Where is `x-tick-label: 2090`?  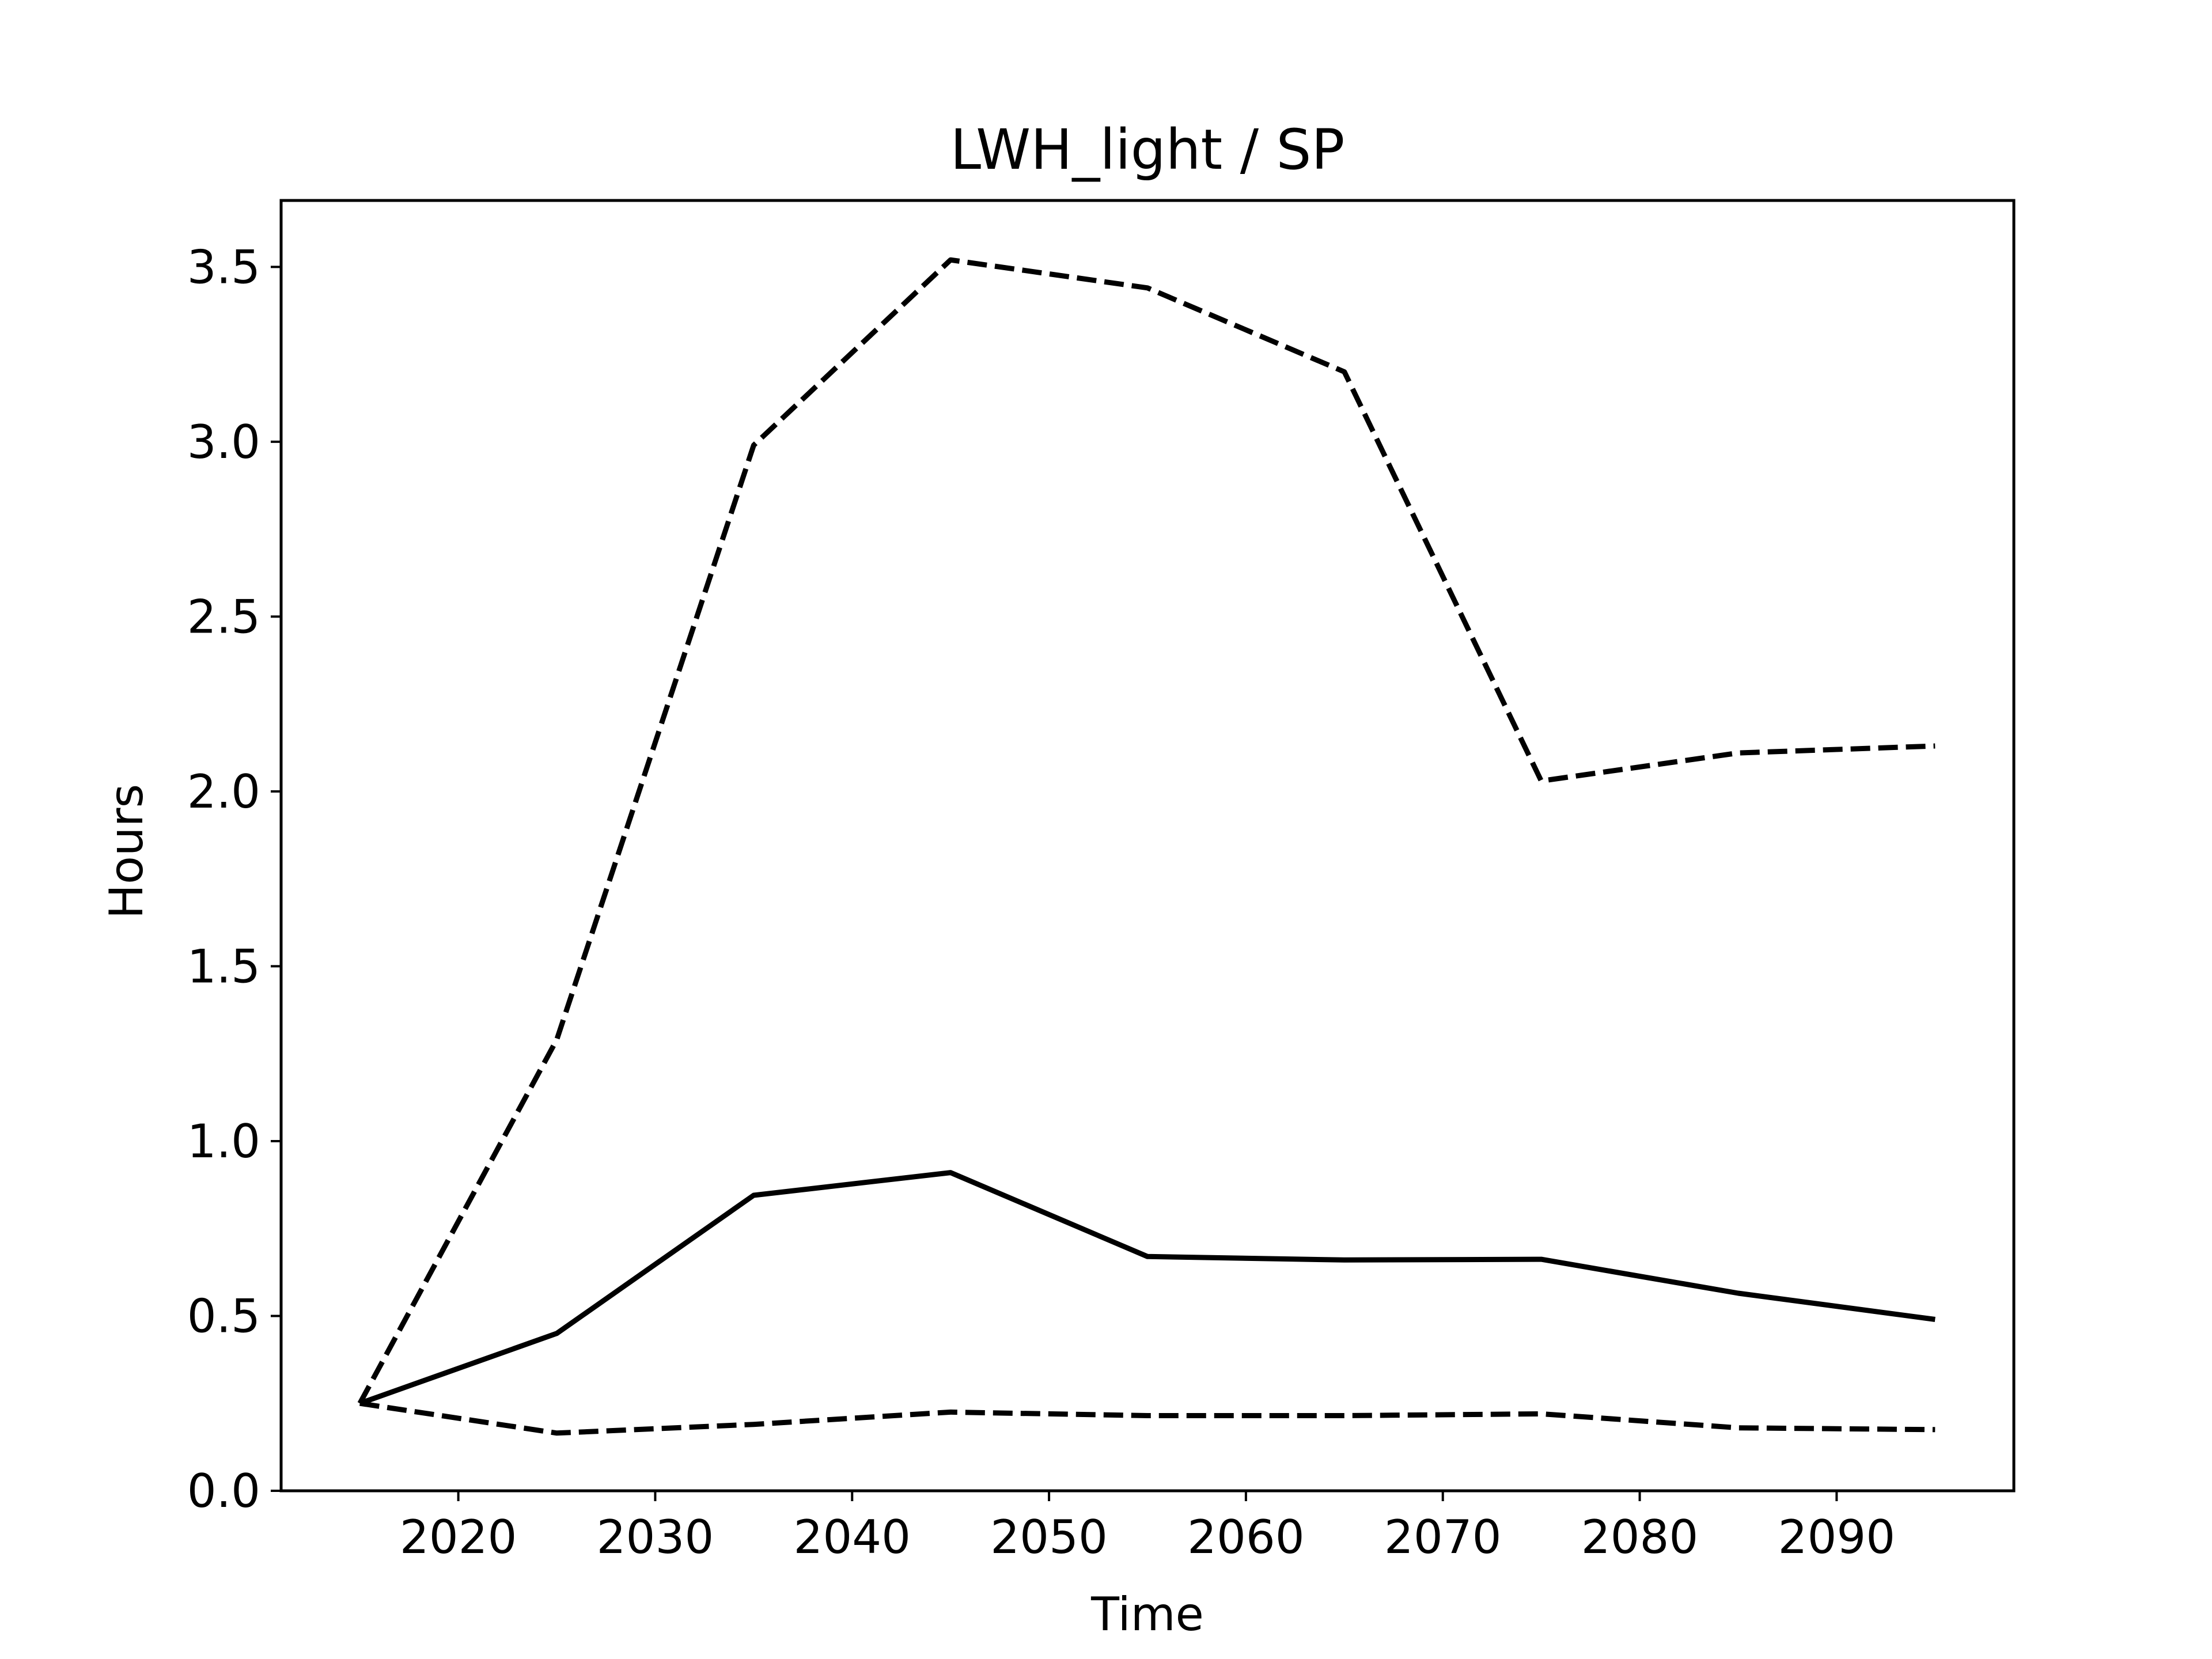
x-tick-label: 2090 is located at coordinates (1837, 1537).